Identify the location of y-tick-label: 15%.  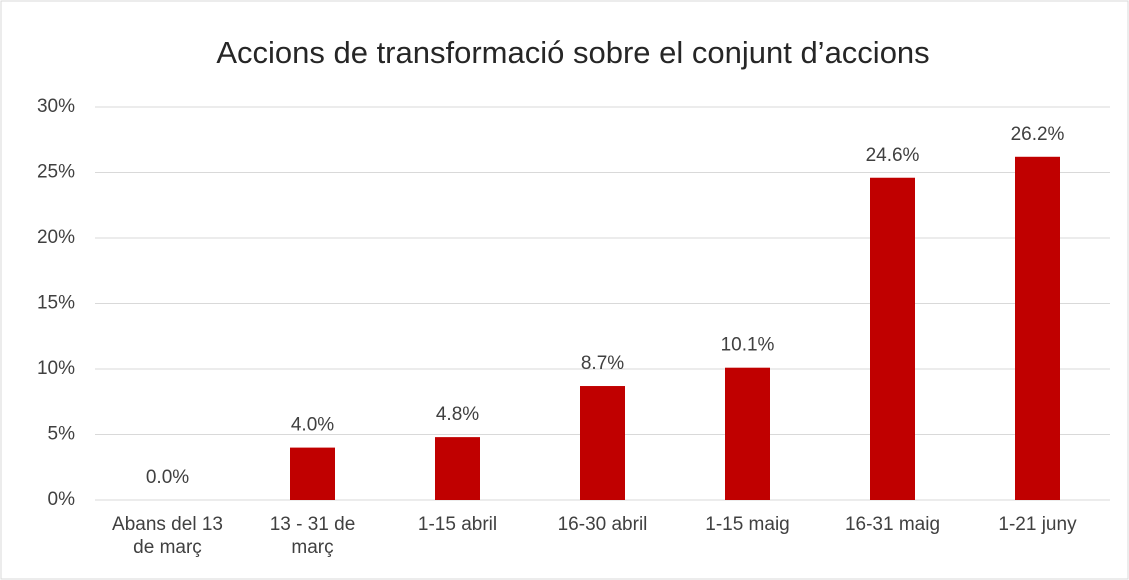
(56, 303).